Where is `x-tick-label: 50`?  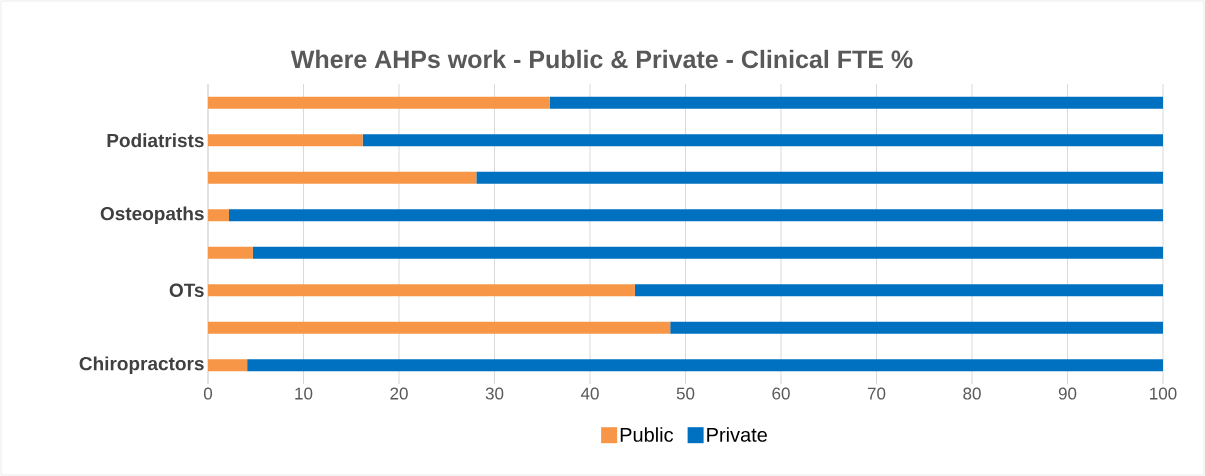
x-tick-label: 50 is located at coordinates (685, 393).